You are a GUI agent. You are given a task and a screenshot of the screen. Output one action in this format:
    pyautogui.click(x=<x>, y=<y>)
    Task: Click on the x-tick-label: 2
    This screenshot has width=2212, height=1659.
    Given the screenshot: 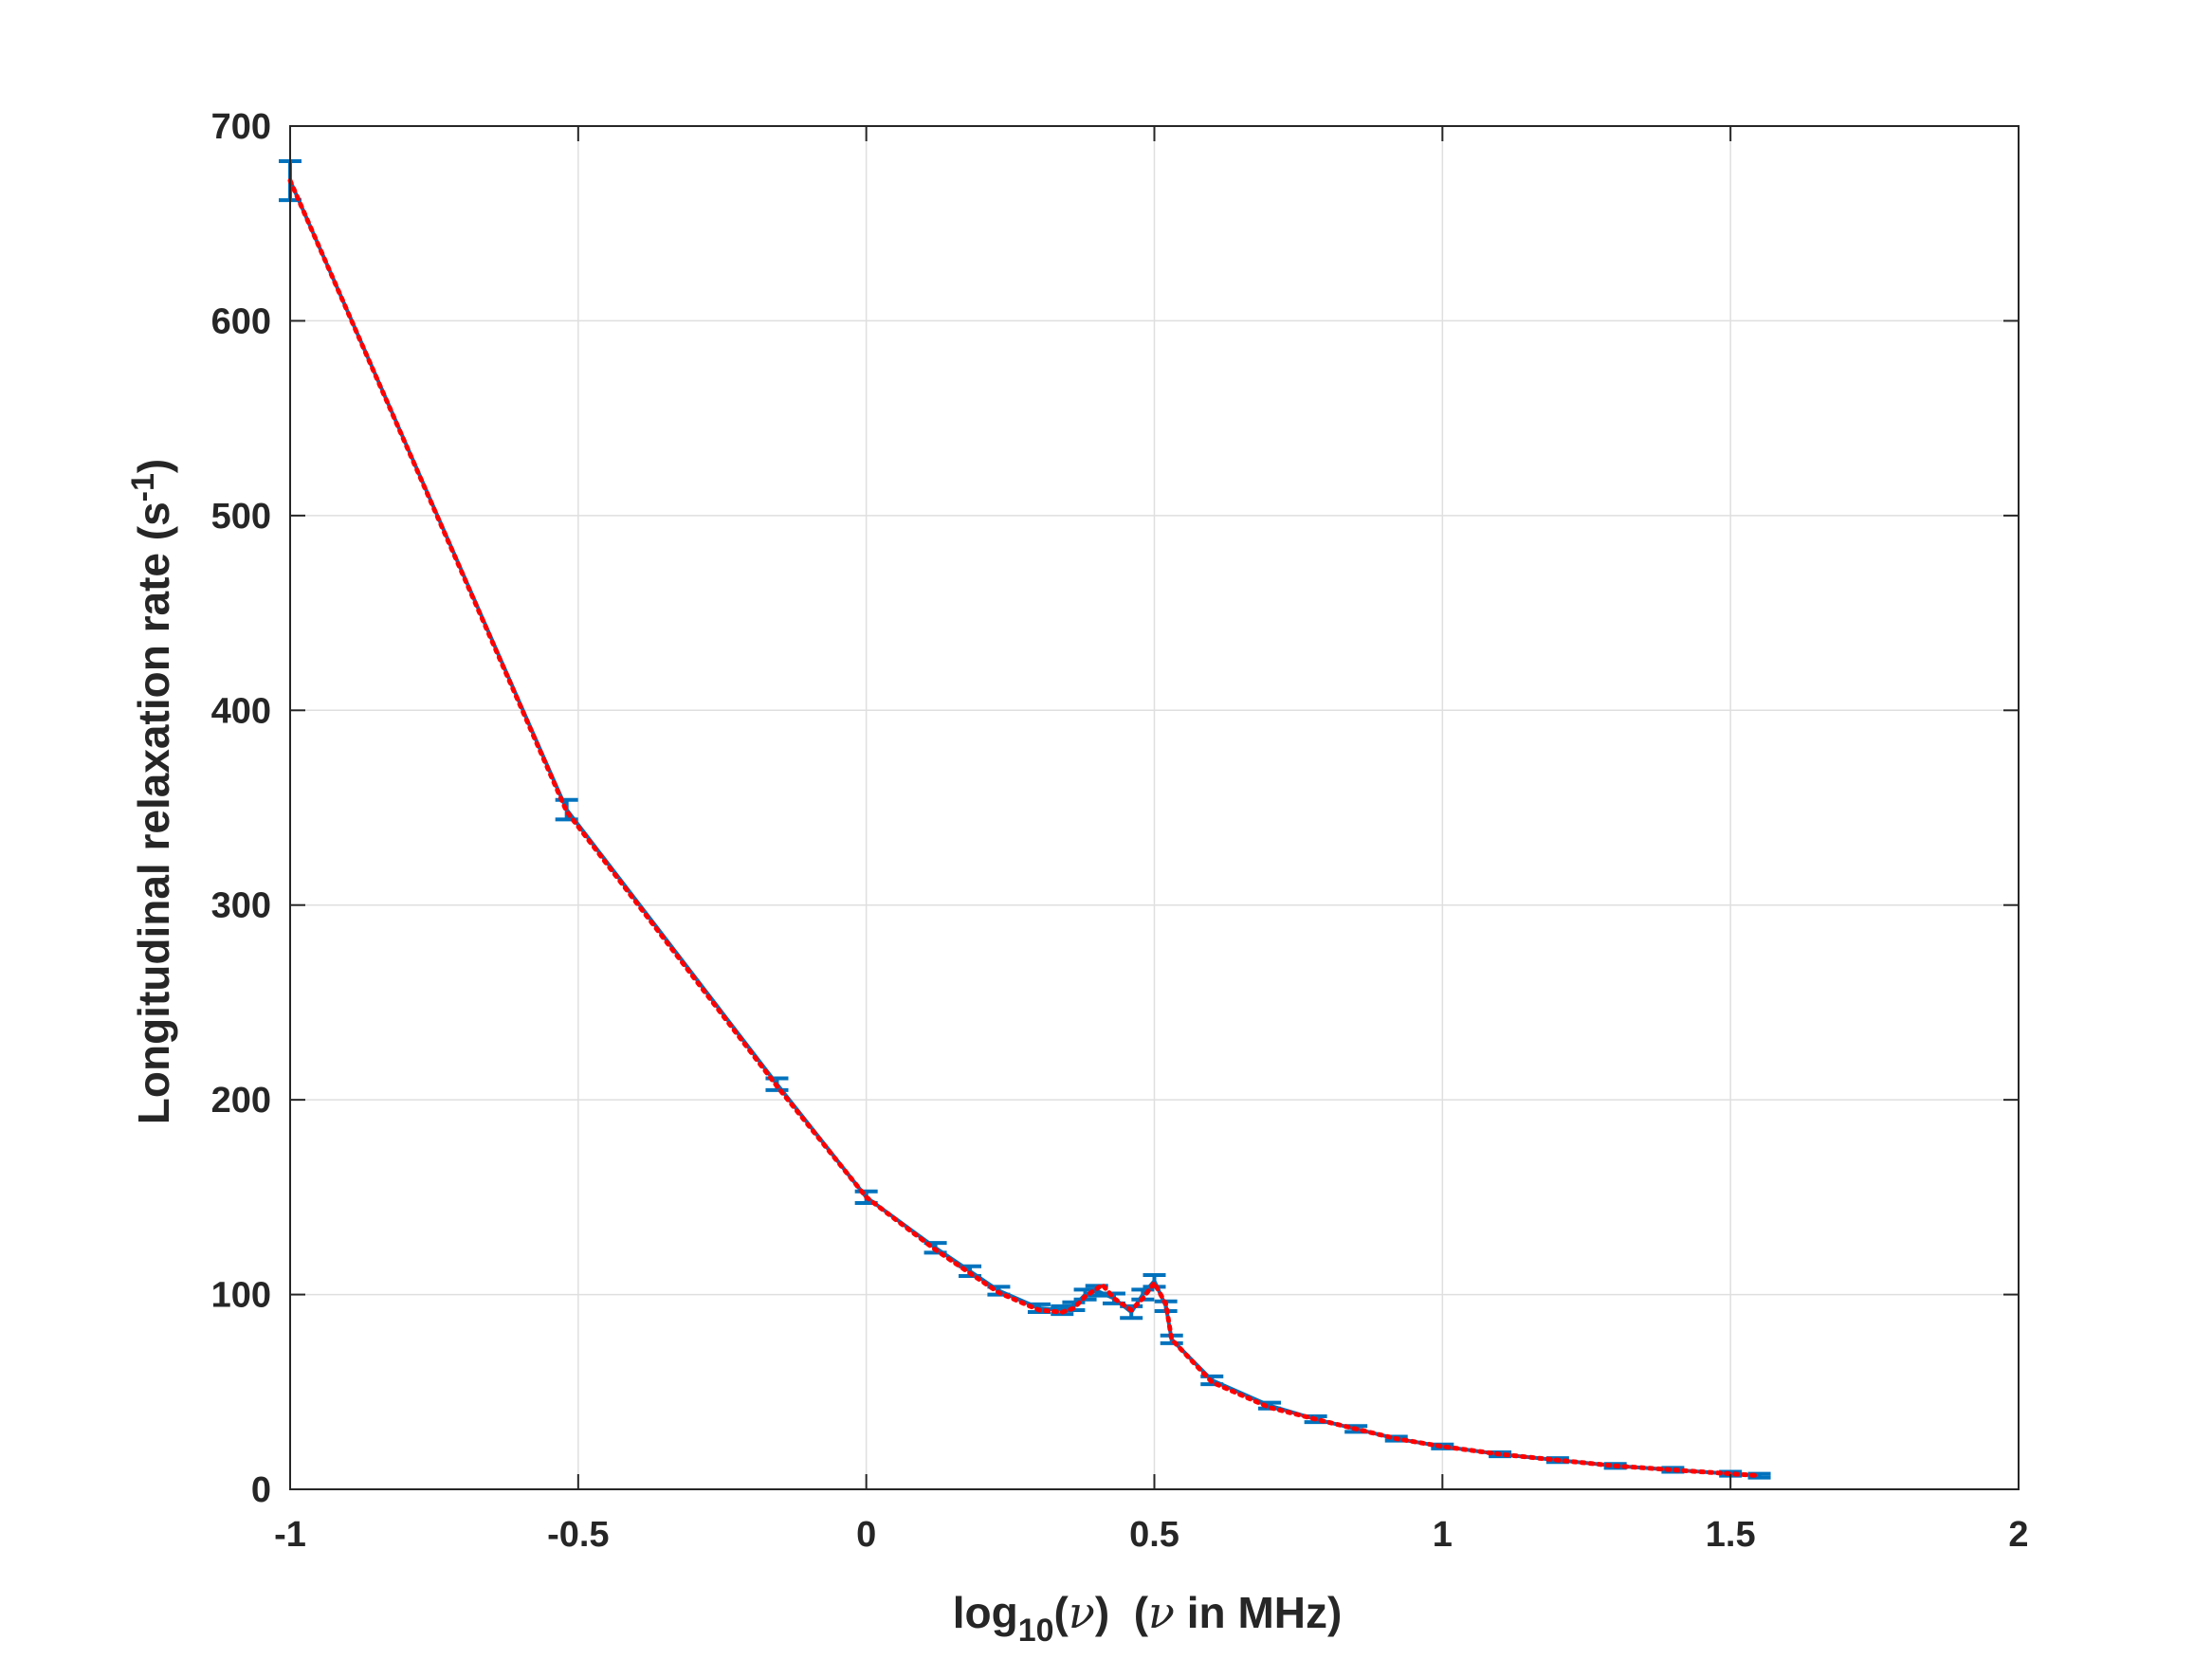 What is the action you would take?
    pyautogui.click(x=2018, y=1535)
    